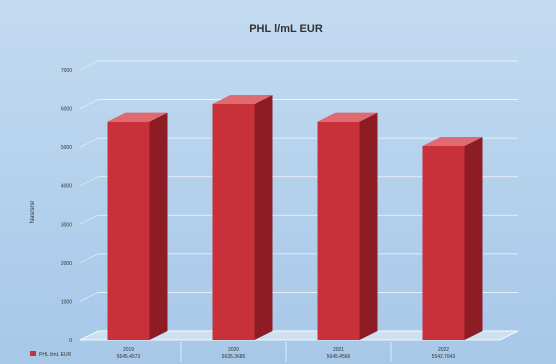 The image size is (556, 364). I want to click on x-tick-sublabel: 5635.3685, so click(234, 357).